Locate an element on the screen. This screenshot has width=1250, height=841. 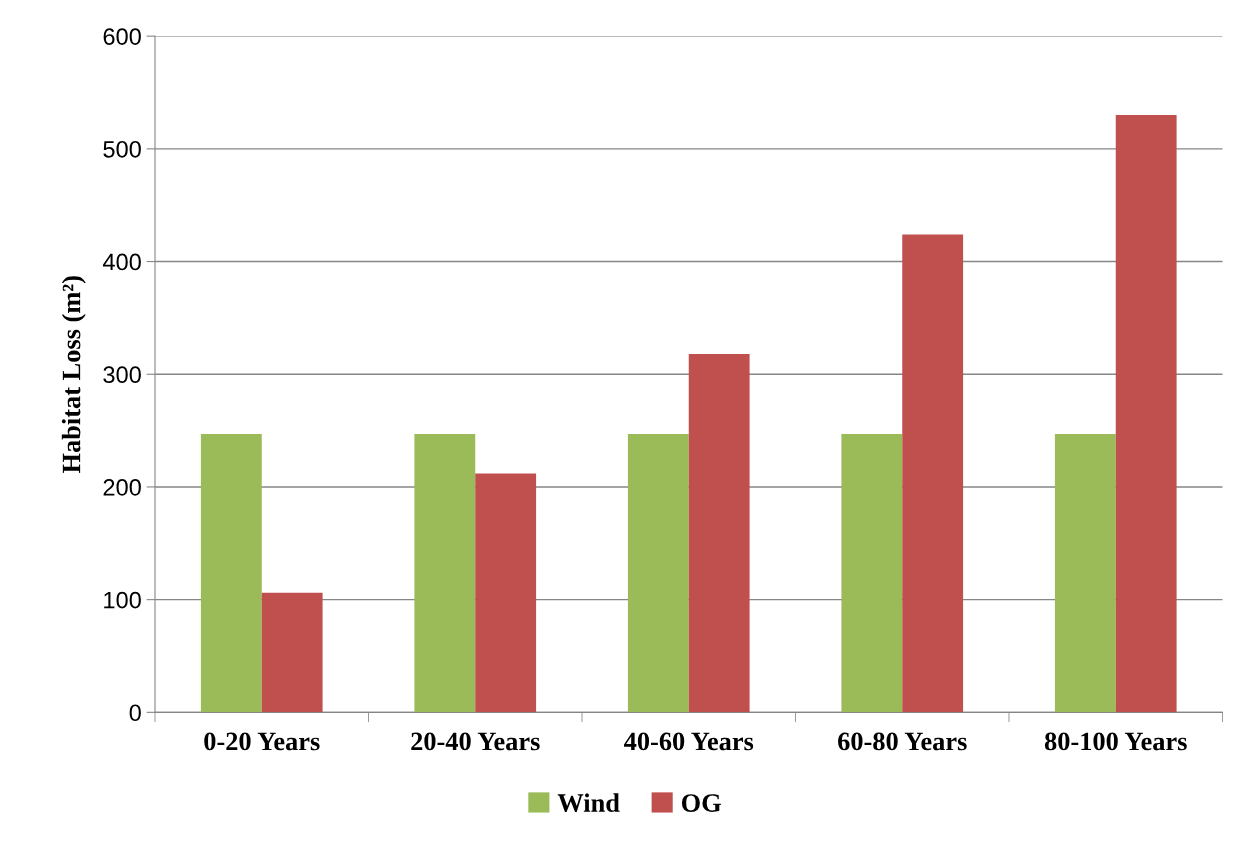
legend-label: OG is located at coordinates (701, 803).